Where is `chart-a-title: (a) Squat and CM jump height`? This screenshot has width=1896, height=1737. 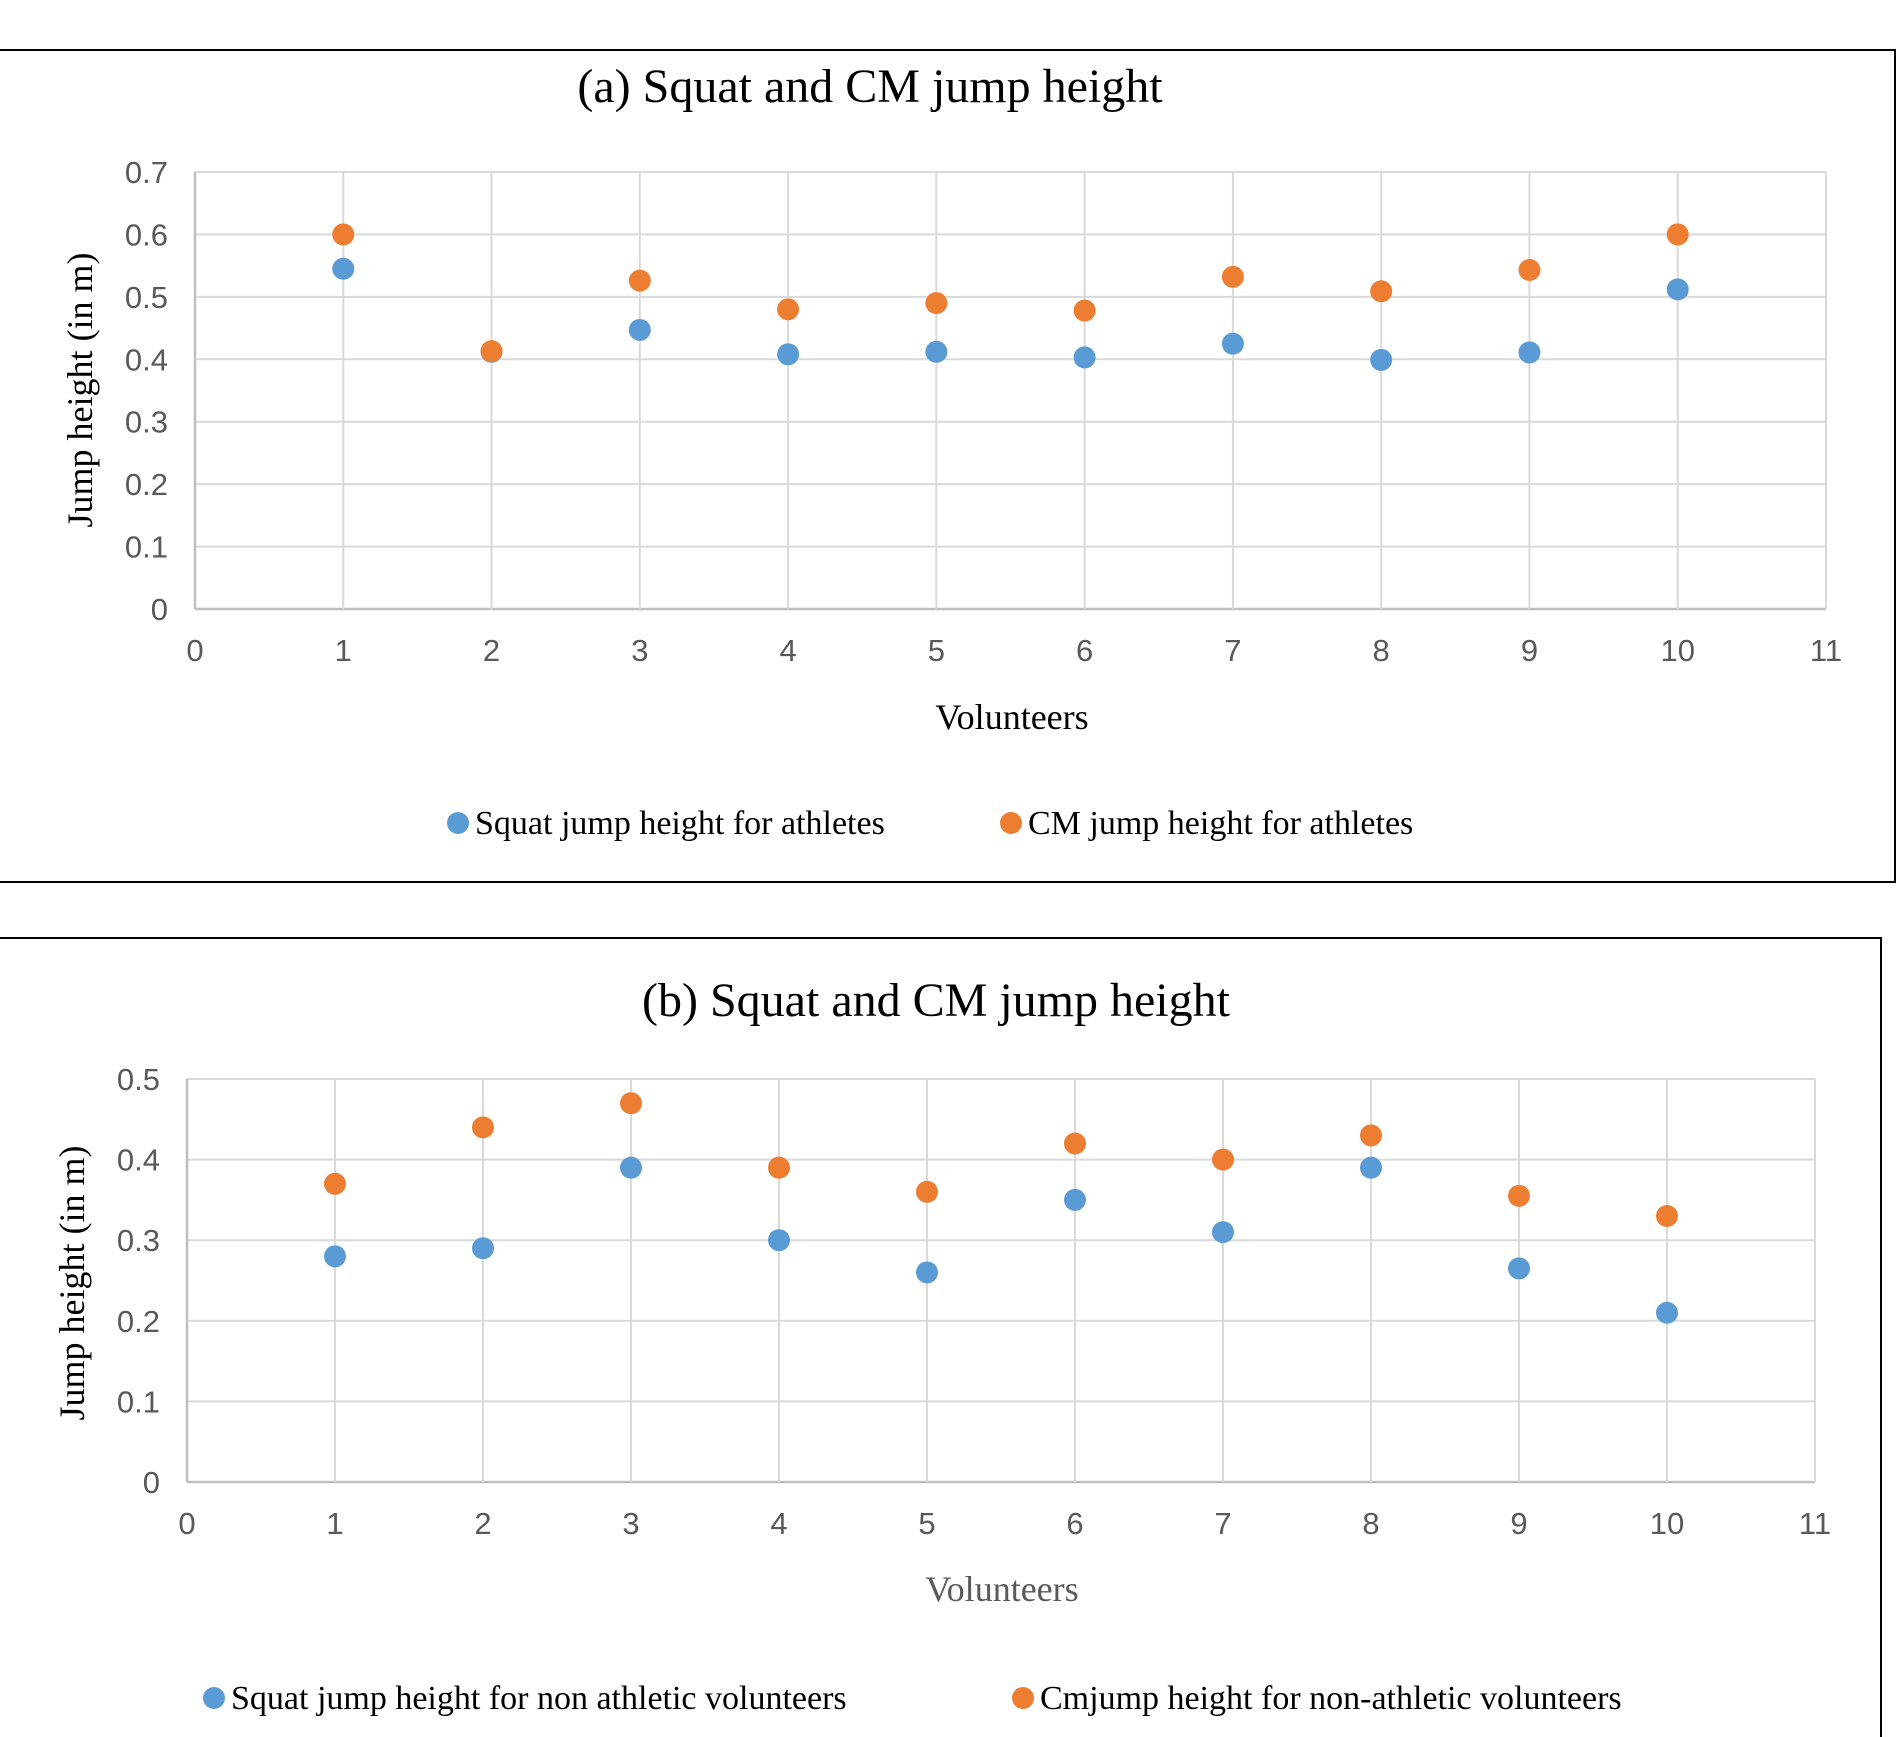 chart-a-title: (a) Squat and CM jump height is located at coordinates (870, 86).